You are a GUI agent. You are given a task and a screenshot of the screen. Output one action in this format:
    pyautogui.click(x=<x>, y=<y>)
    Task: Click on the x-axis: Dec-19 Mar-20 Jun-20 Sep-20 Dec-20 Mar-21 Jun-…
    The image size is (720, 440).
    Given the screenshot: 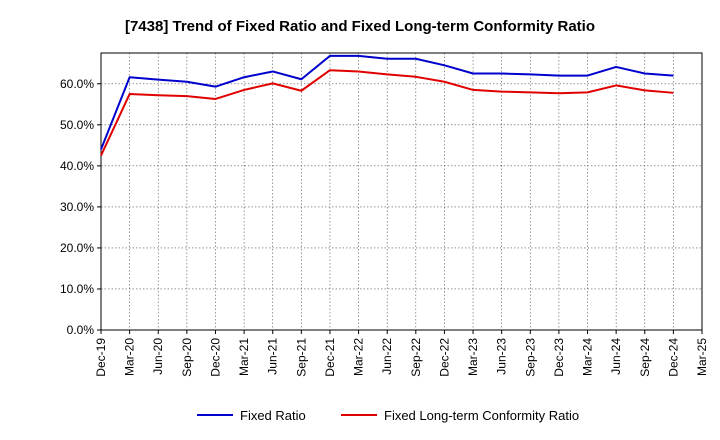 What is the action you would take?
    pyautogui.click(x=401, y=353)
    